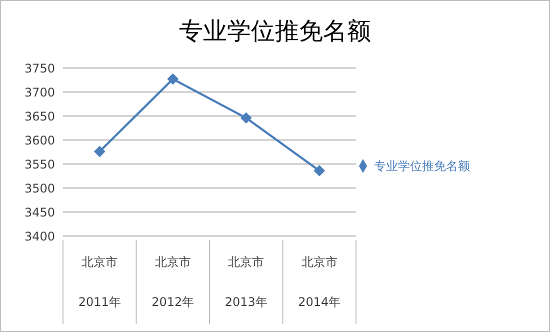  What do you see at coordinates (39, 140) in the screenshot?
I see `y-tick-label: 3600` at bounding box center [39, 140].